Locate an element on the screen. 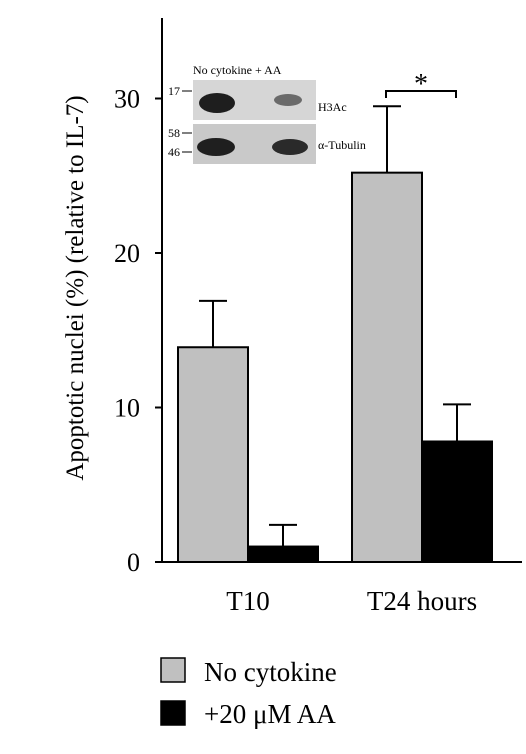  marker-58: 58 is located at coordinates (174, 133).